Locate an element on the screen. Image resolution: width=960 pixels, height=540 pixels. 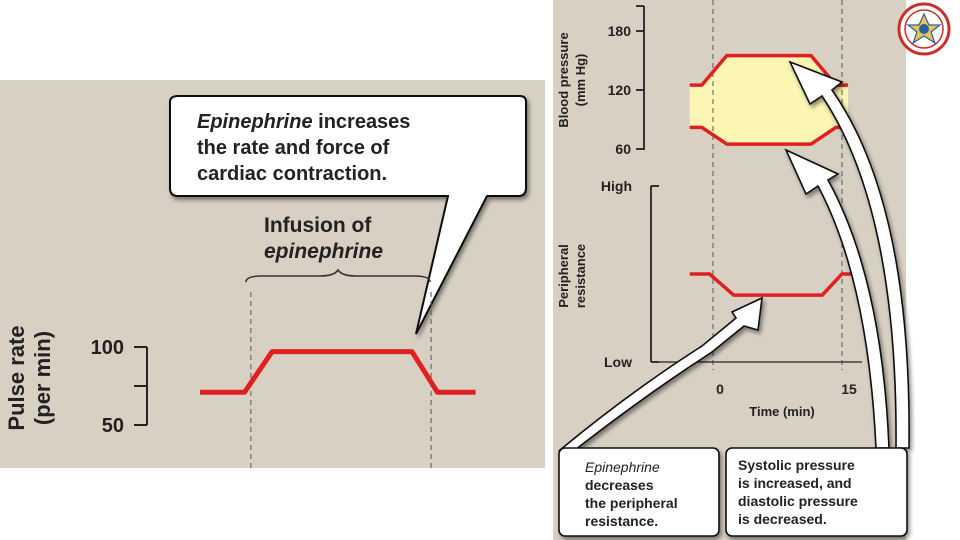
arrow-to-diastolic is located at coordinates (837, 298).